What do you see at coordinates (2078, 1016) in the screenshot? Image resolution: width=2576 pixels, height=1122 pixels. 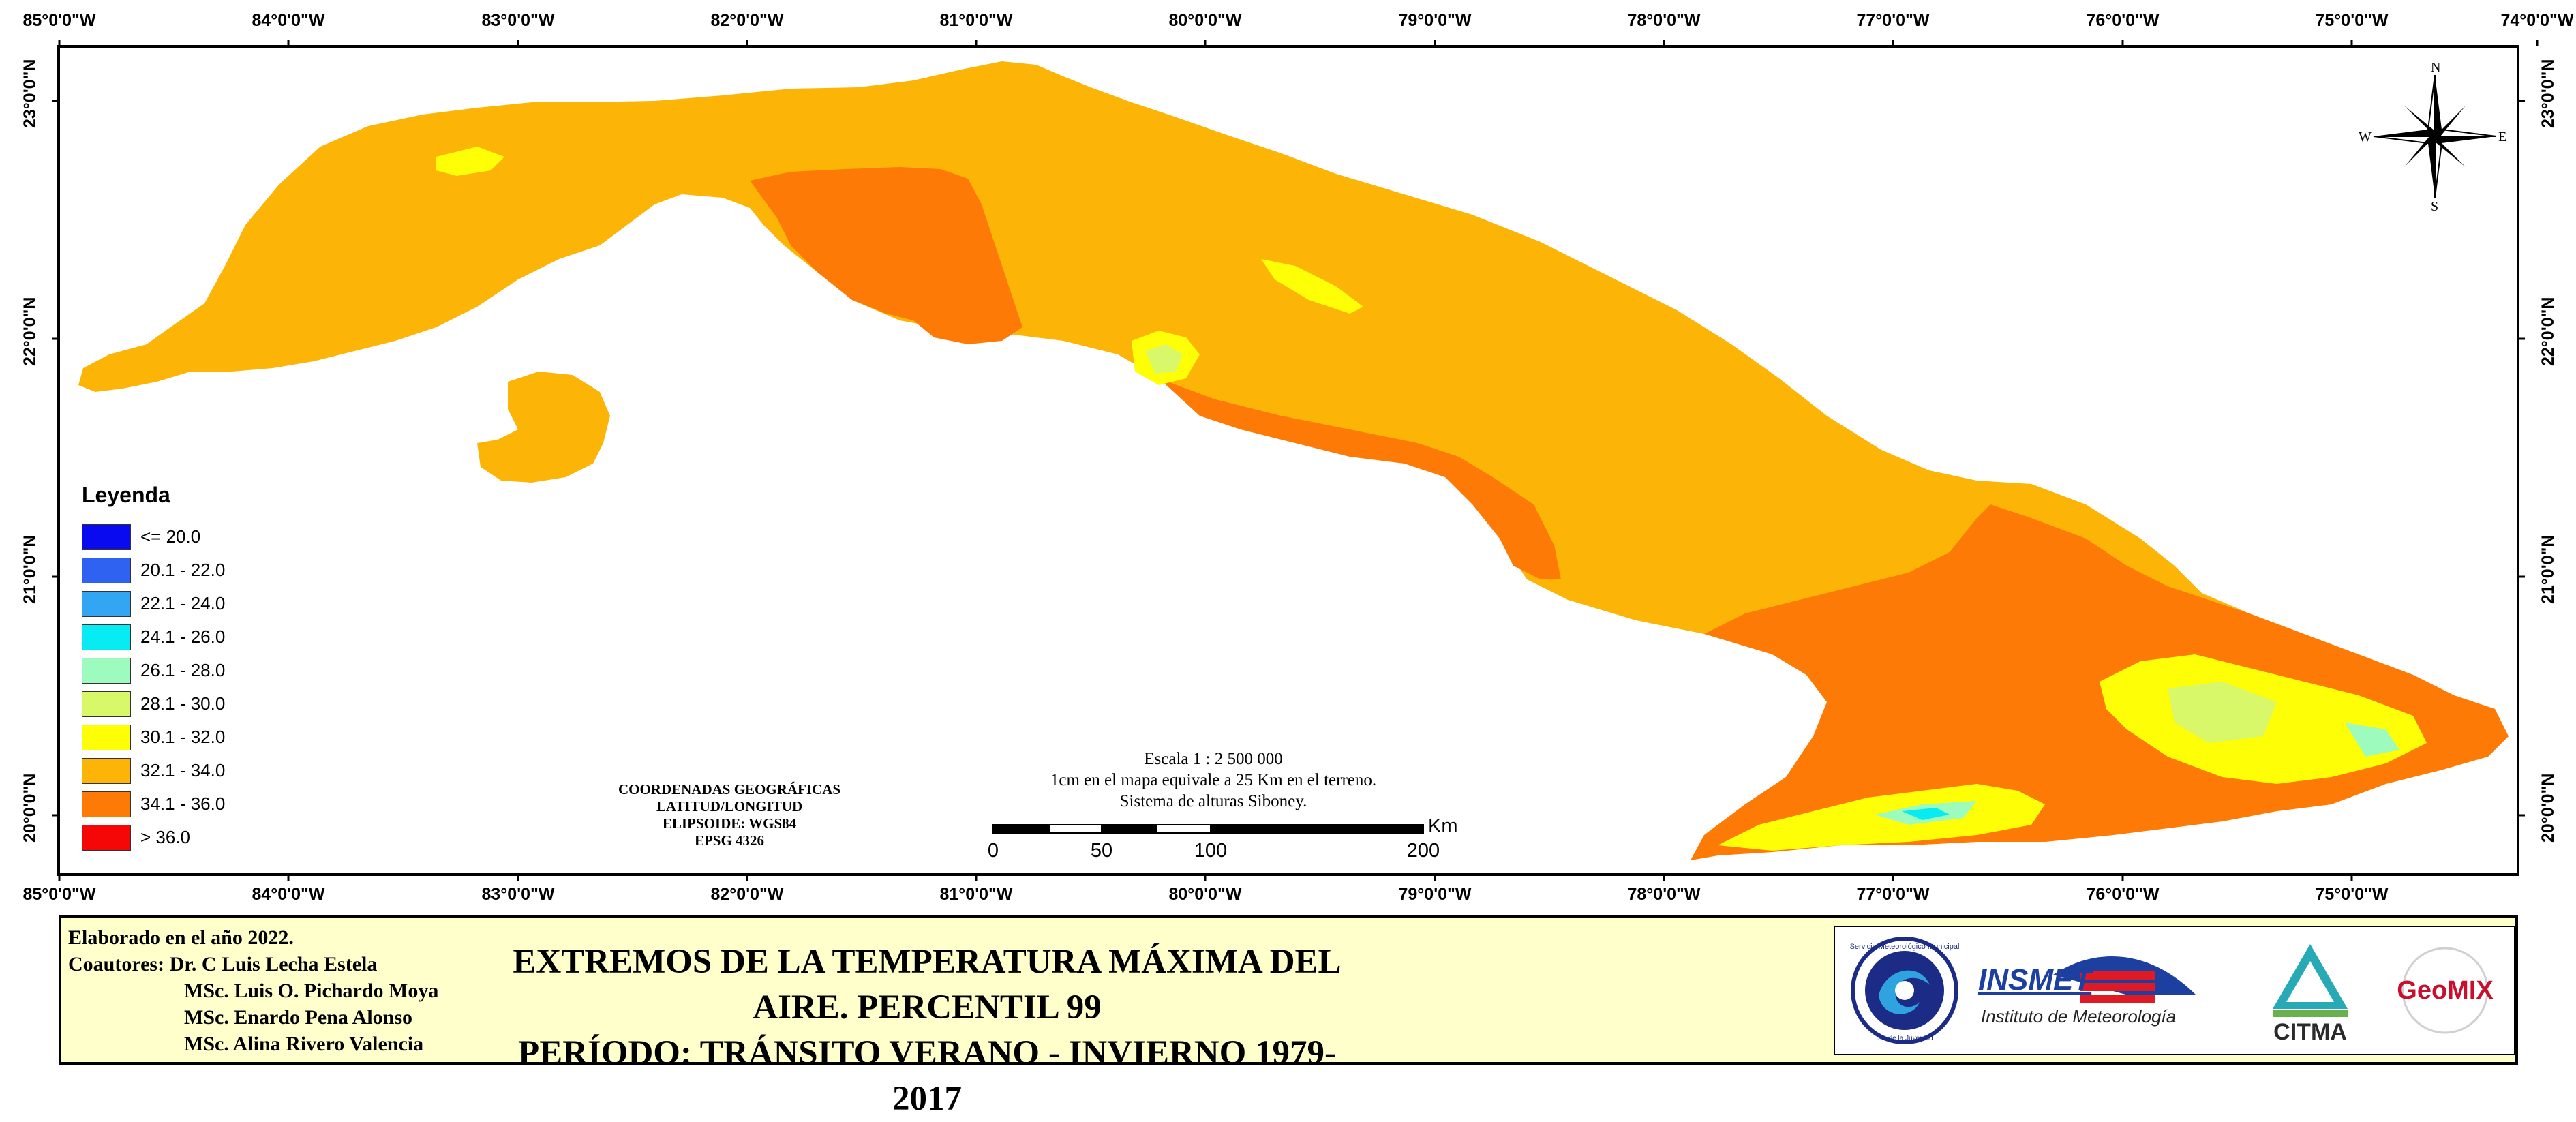 I see `insmet-logo-subtext: Instituto de Meteorología` at bounding box center [2078, 1016].